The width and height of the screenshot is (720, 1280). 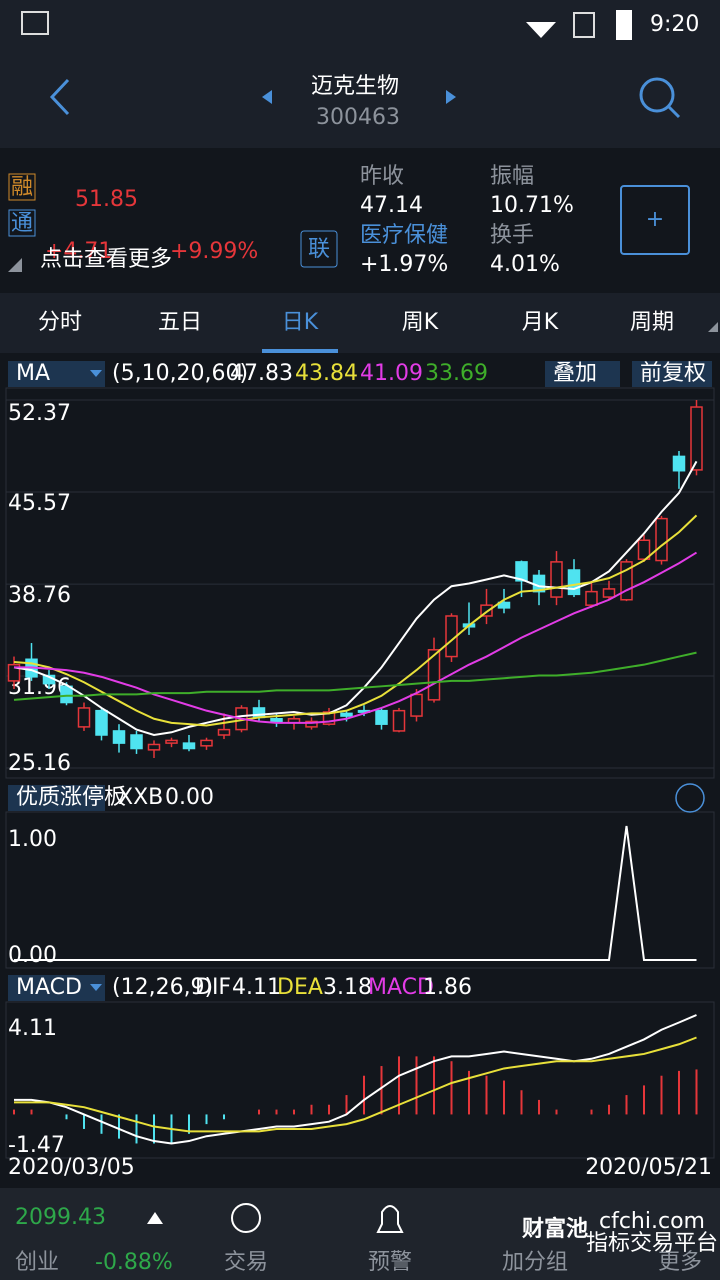 What do you see at coordinates (267, 97) in the screenshot?
I see `prev-stock` at bounding box center [267, 97].